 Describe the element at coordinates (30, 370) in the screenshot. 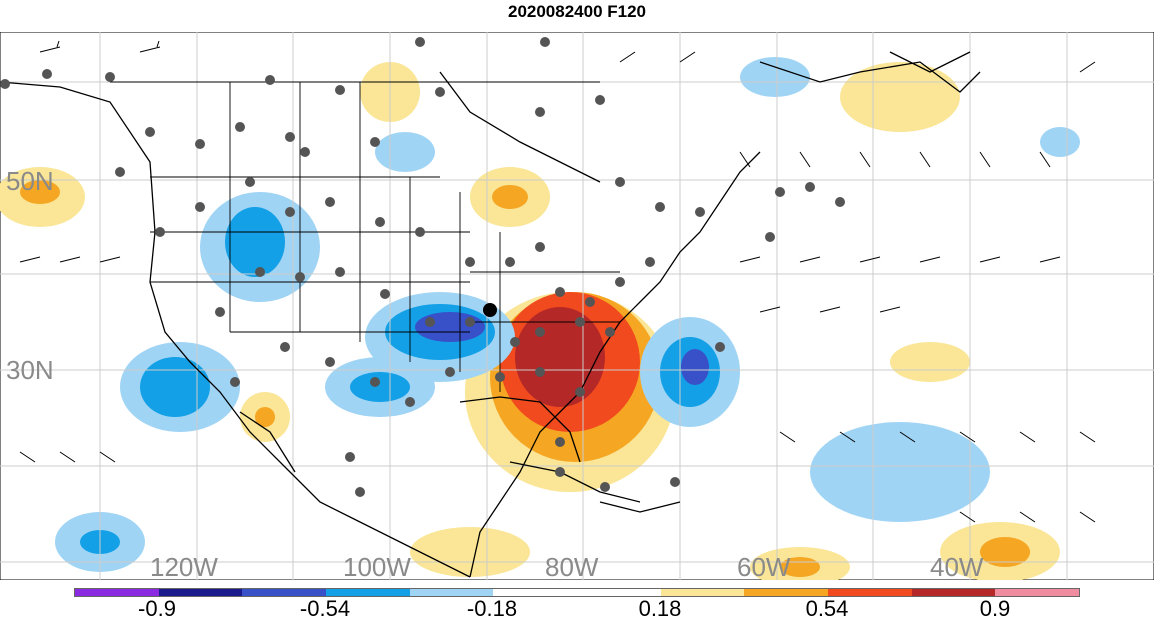

I see `lat-label-30n: 30N` at that location.